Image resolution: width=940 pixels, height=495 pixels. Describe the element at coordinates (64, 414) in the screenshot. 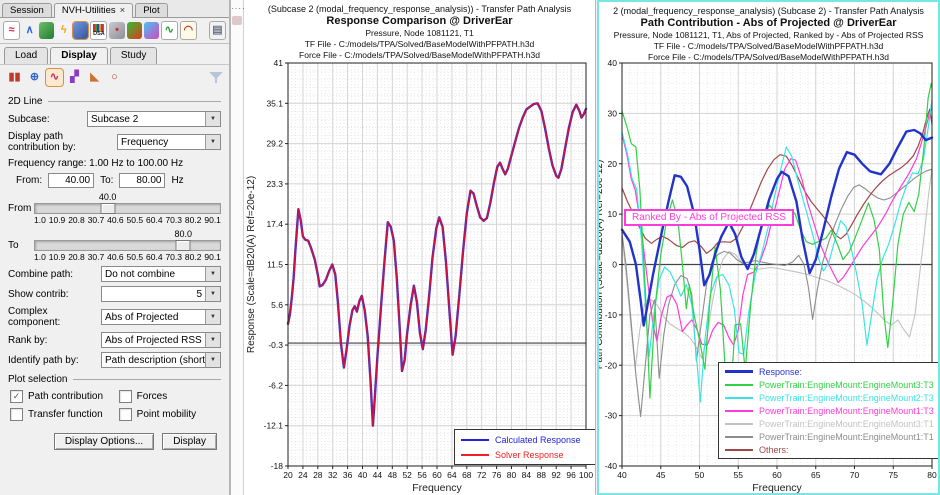

I see `checkbox-transfer-function: Transfer function` at that location.